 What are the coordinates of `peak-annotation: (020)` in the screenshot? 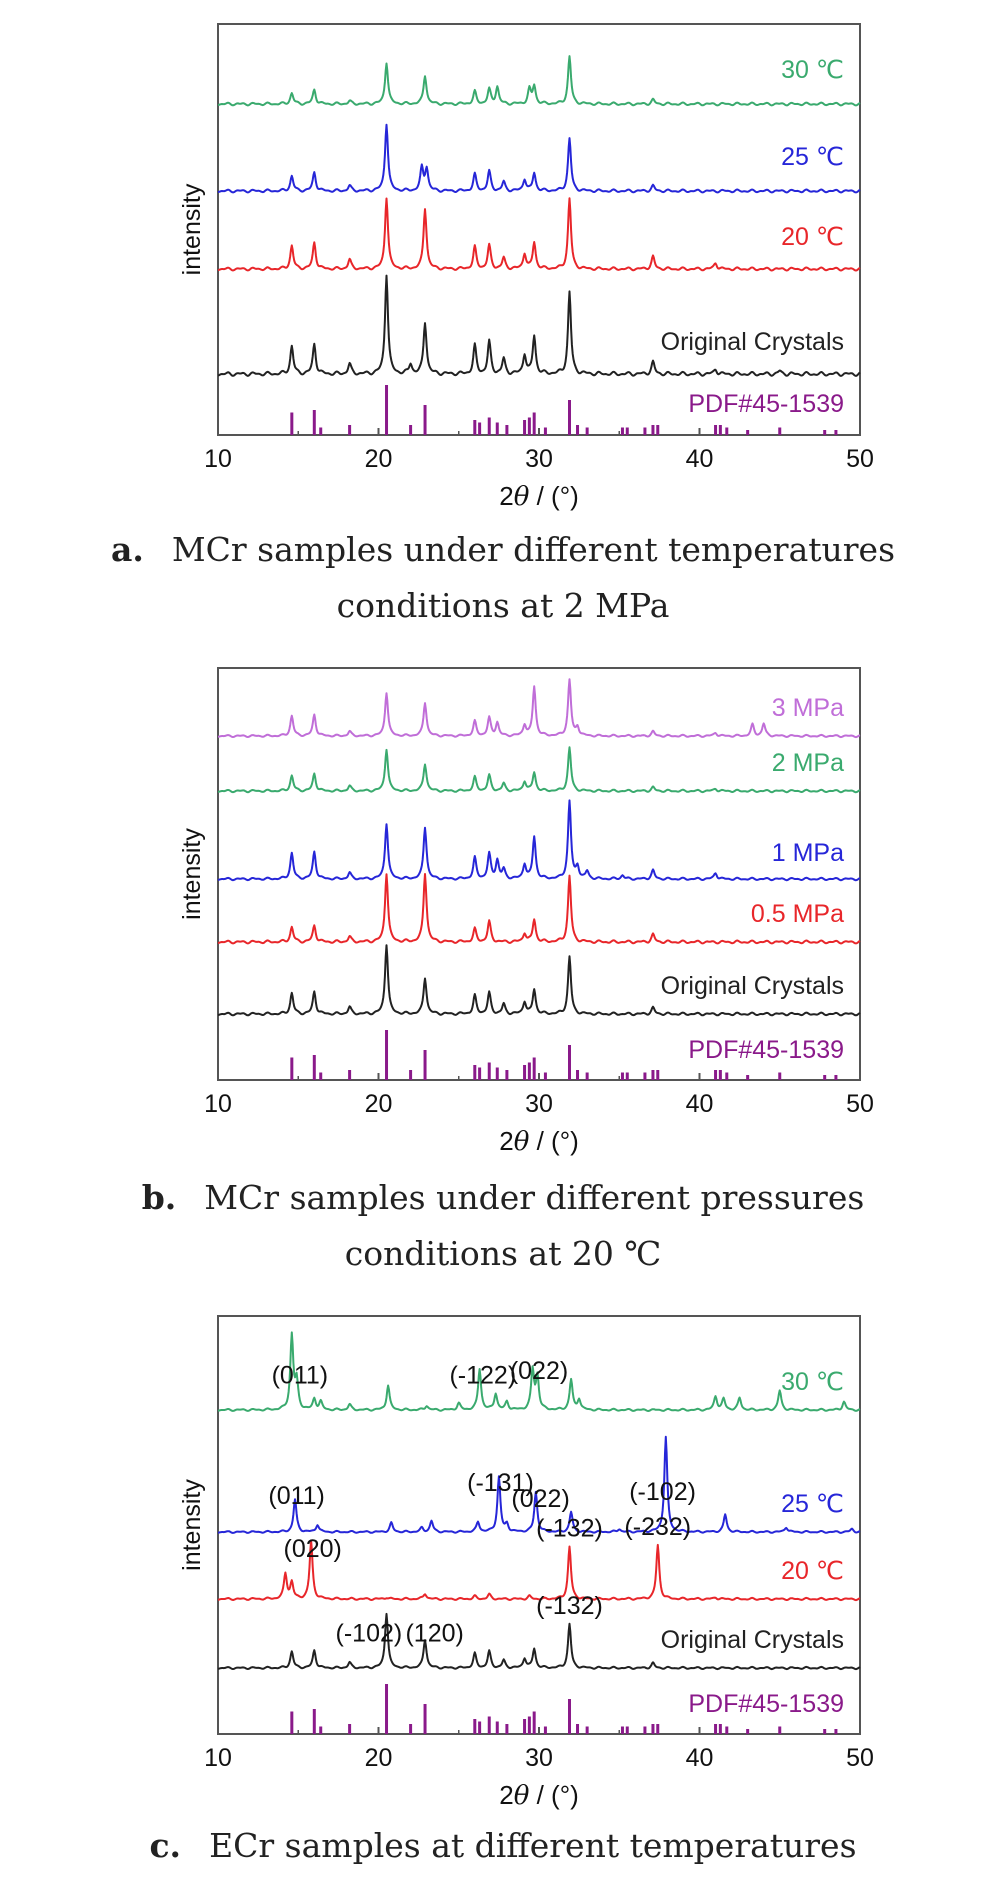 It's located at (313, 1549).